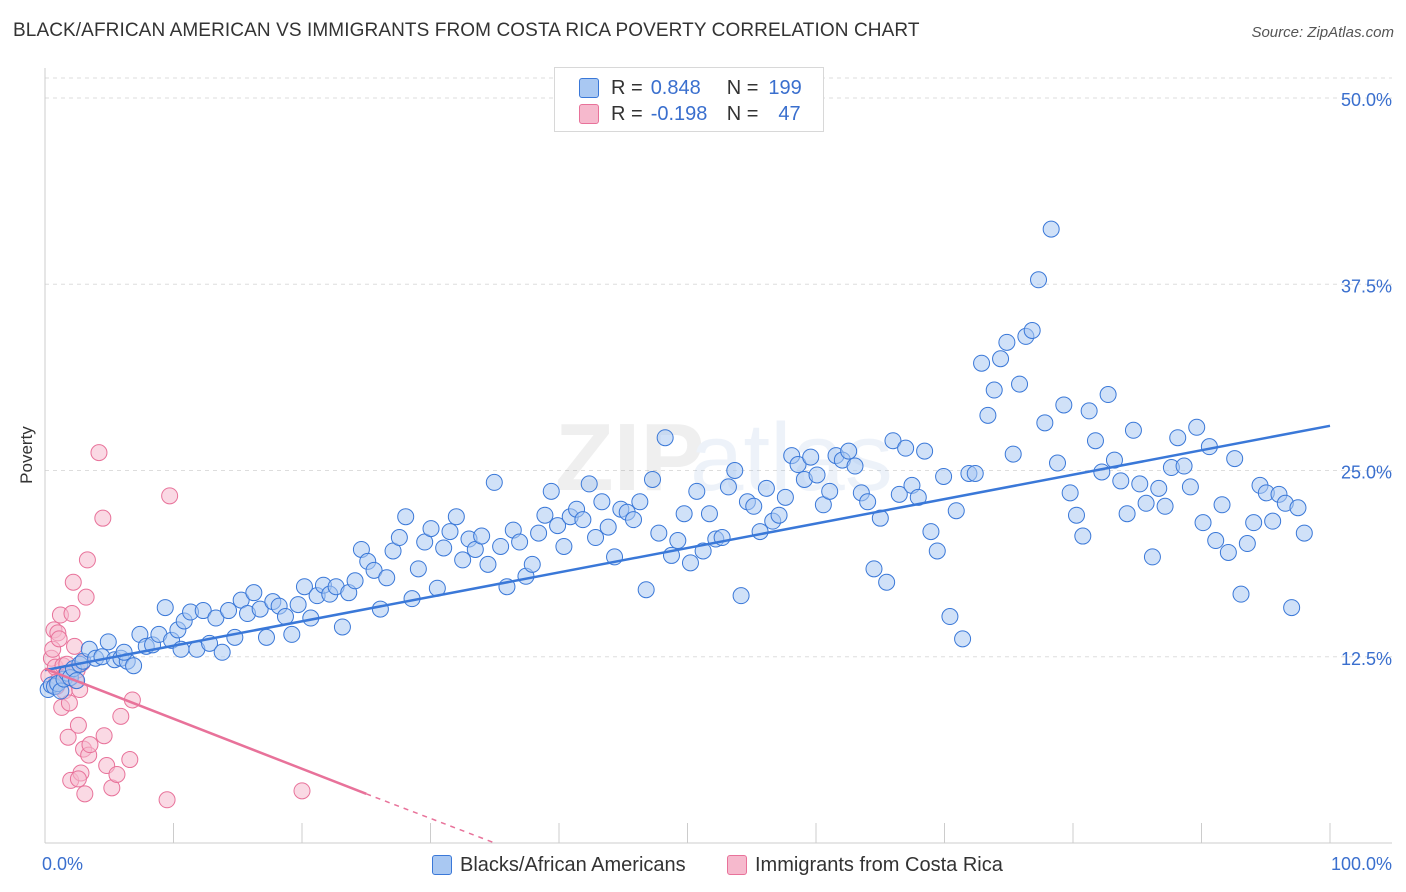 Image resolution: width=1406 pixels, height=892 pixels. Describe the element at coordinates (865, 865) in the screenshot. I see `legend-item-costa-rica: Immigrants from Costa Rica` at that location.